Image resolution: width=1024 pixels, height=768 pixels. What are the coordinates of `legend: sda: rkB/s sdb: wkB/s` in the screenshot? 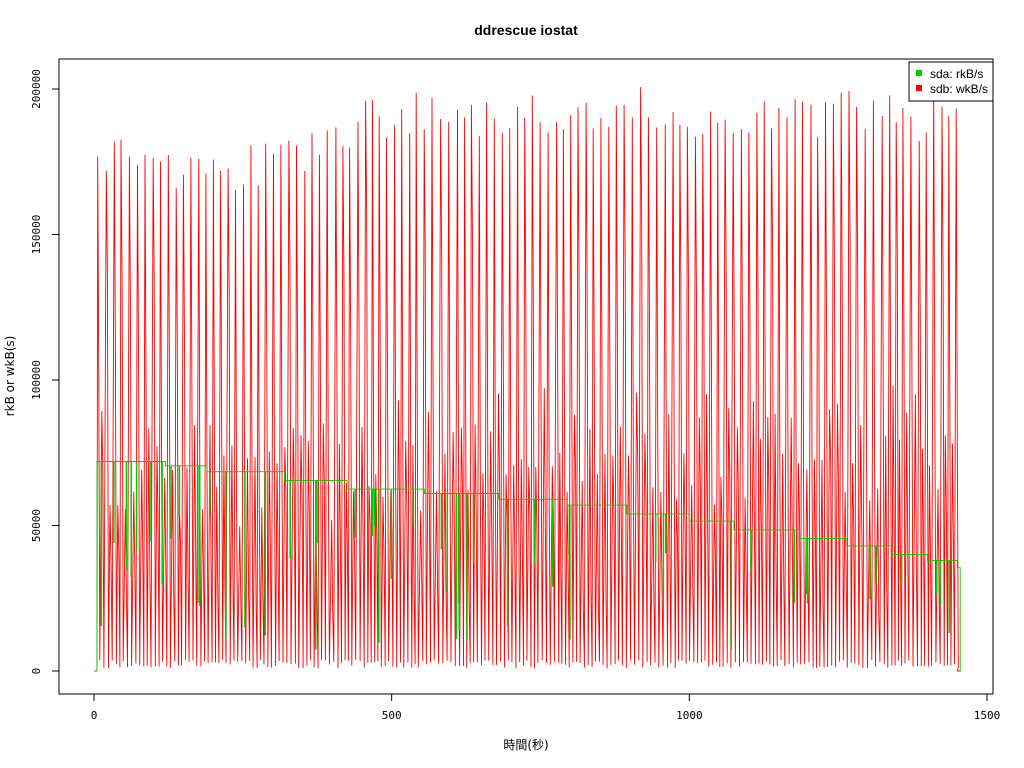 It's located at (951, 81).